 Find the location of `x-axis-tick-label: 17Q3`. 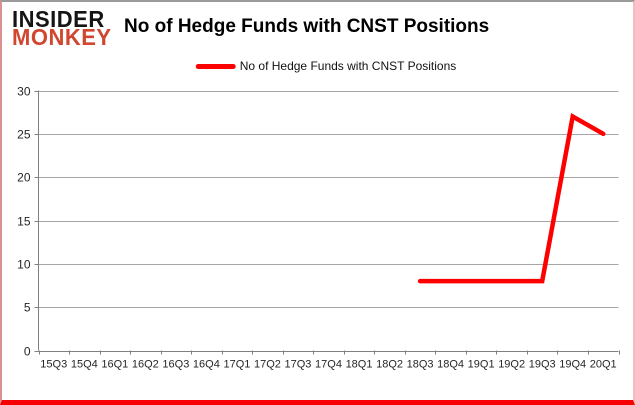

x-axis-tick-label: 17Q3 is located at coordinates (298, 365).